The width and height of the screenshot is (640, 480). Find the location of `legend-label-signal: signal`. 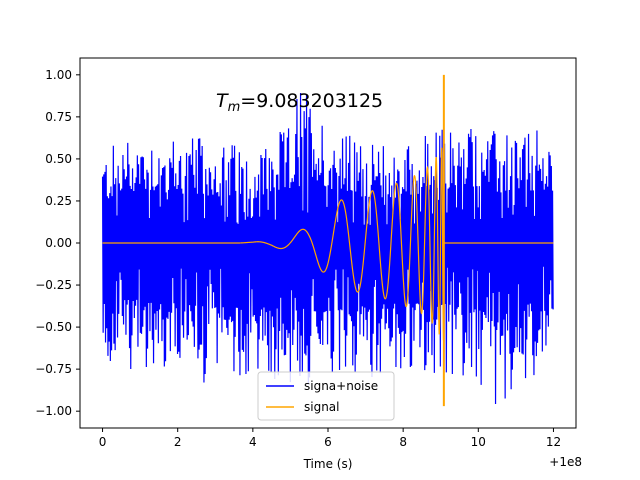

legend-label-signal: signal is located at coordinates (322, 407).